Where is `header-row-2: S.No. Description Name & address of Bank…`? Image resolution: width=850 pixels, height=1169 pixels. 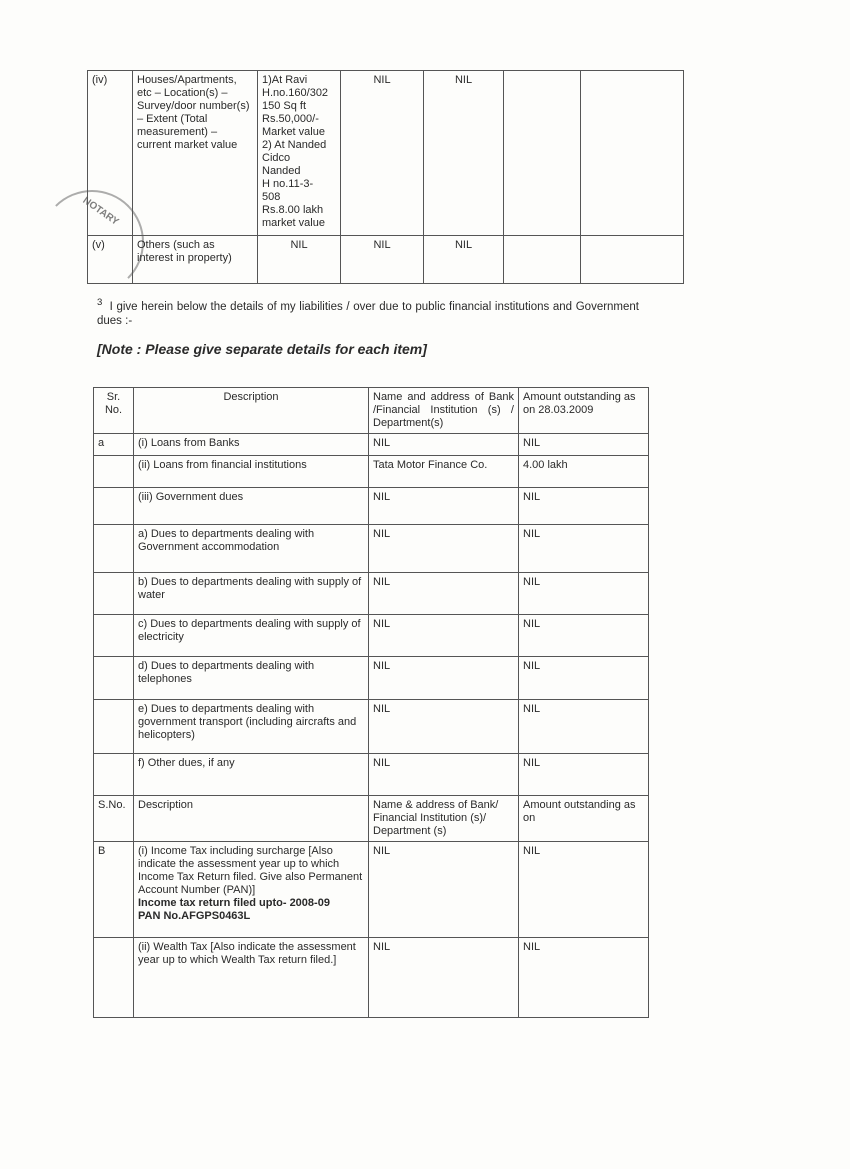 header-row-2: S.No. Description Name & address of Bank… is located at coordinates (371, 818).